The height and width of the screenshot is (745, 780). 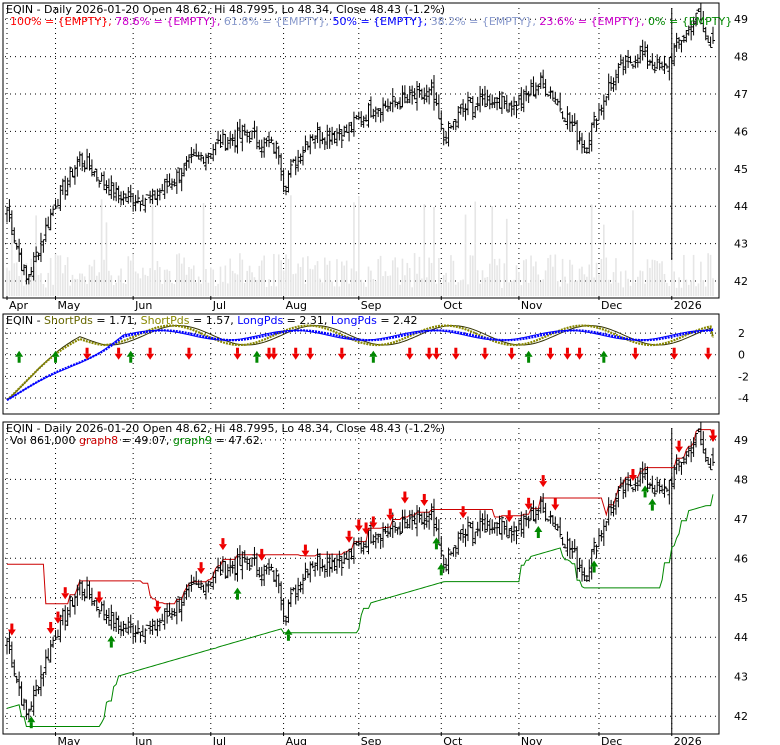 What do you see at coordinates (741, 281) in the screenshot?
I see `price-y-tick-label: 42` at bounding box center [741, 281].